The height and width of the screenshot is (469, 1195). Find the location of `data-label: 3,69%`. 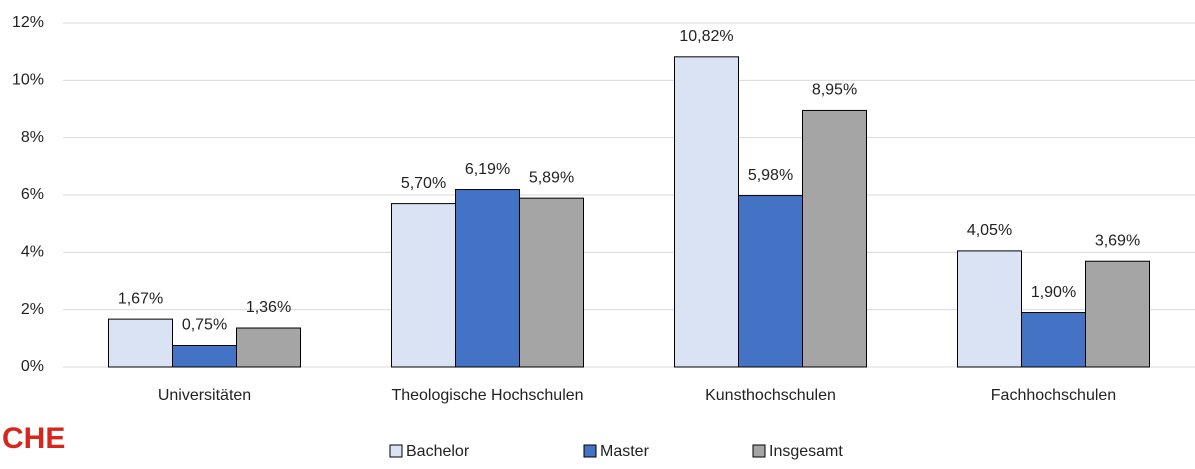

data-label: 3,69% is located at coordinates (1117, 240).